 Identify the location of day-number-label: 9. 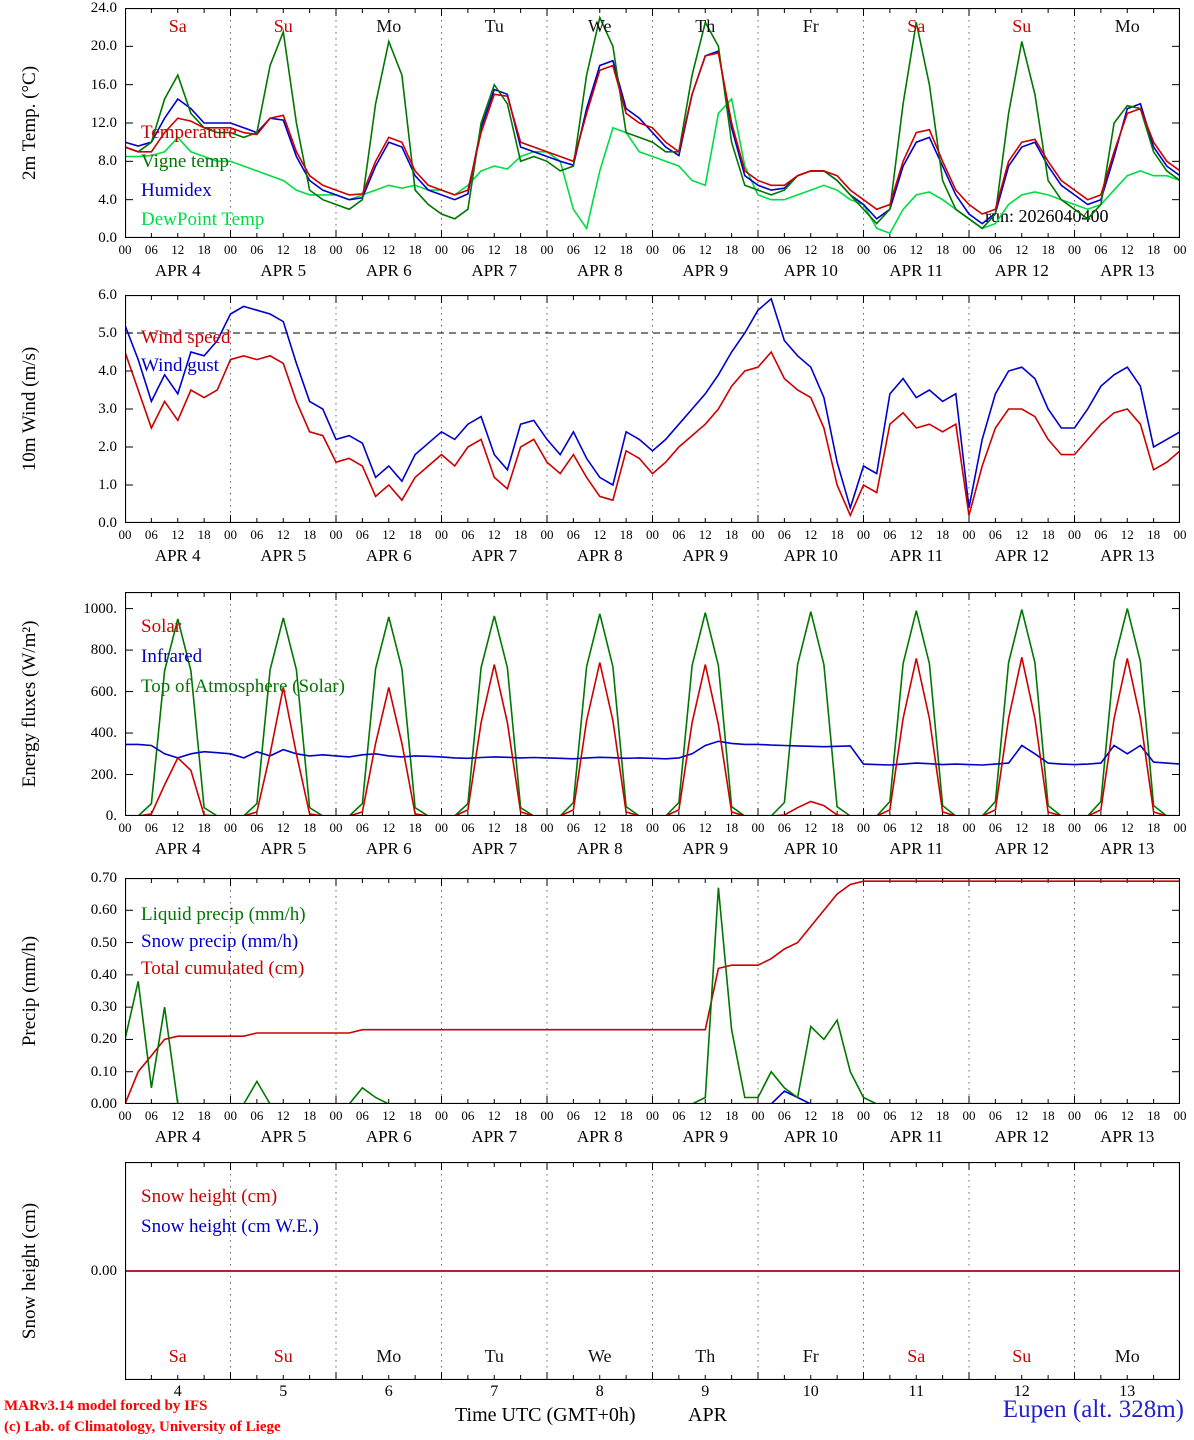
(705, 1391).